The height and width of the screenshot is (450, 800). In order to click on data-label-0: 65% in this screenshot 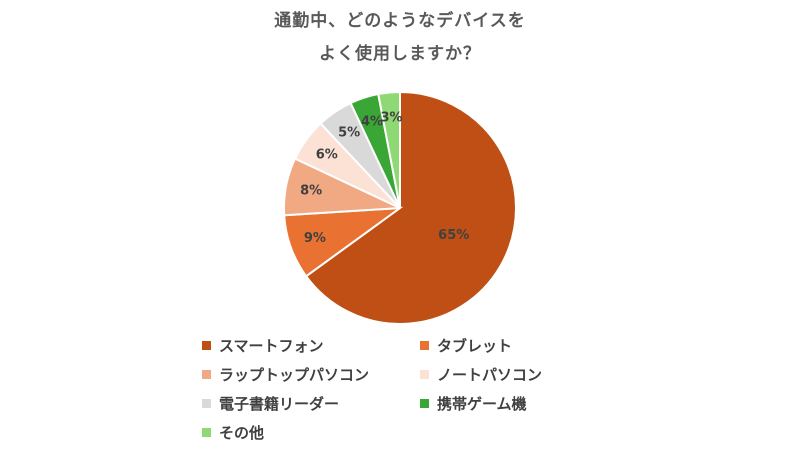, I will do `click(453, 235)`.